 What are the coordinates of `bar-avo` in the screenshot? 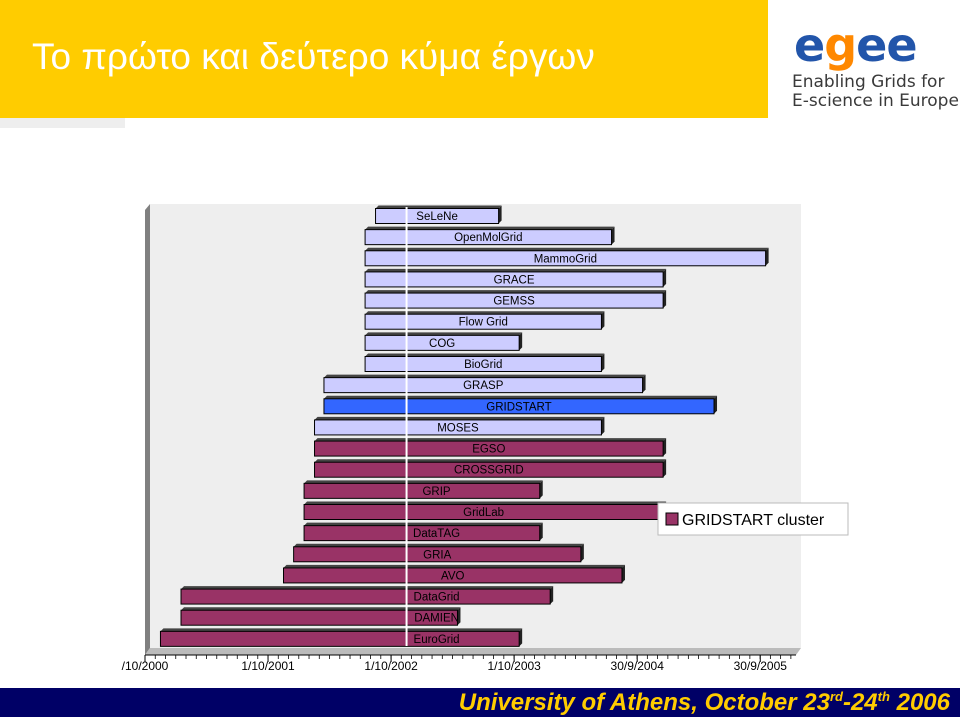 It's located at (453, 575).